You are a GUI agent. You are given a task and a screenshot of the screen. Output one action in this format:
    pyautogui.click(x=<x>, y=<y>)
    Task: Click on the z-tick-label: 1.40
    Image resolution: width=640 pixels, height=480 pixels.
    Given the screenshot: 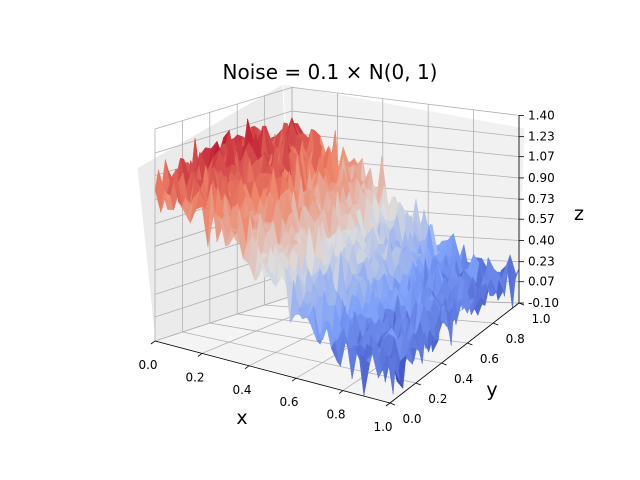 What is the action you would take?
    pyautogui.click(x=541, y=115)
    